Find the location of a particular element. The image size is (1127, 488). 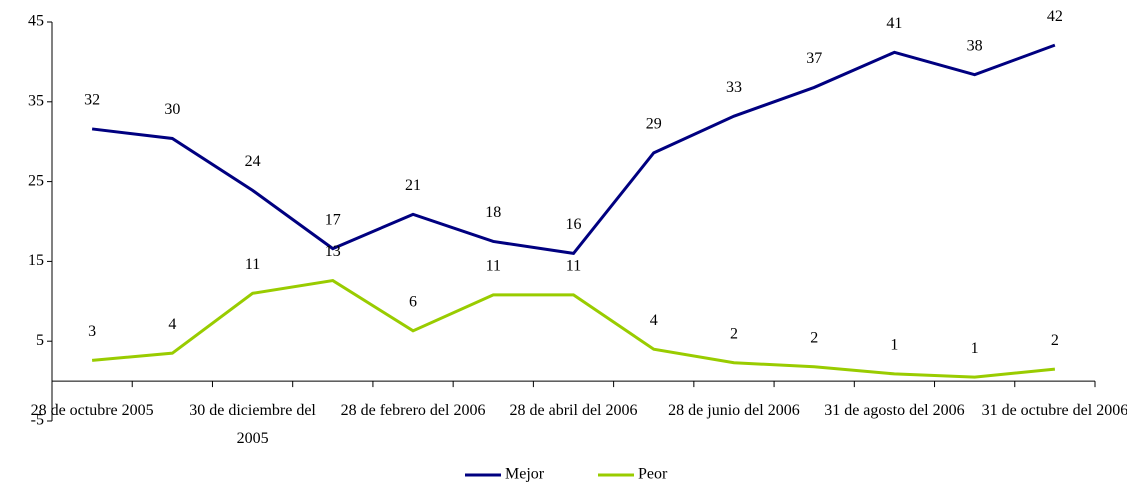

x-tick-label-box: 30 de diciembre del 2005 is located at coordinates (252, 424).